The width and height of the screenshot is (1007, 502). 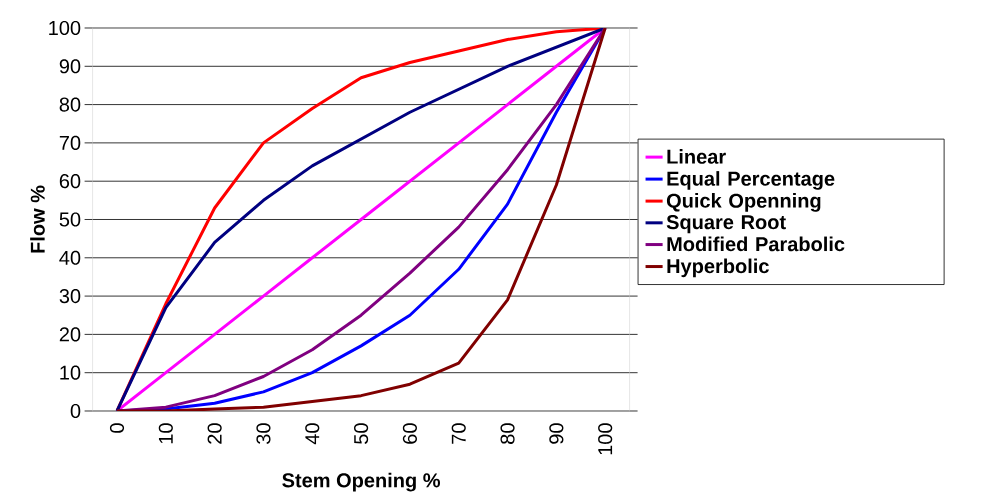 What do you see at coordinates (70, 372) in the screenshot?
I see `y-tick-label: 10` at bounding box center [70, 372].